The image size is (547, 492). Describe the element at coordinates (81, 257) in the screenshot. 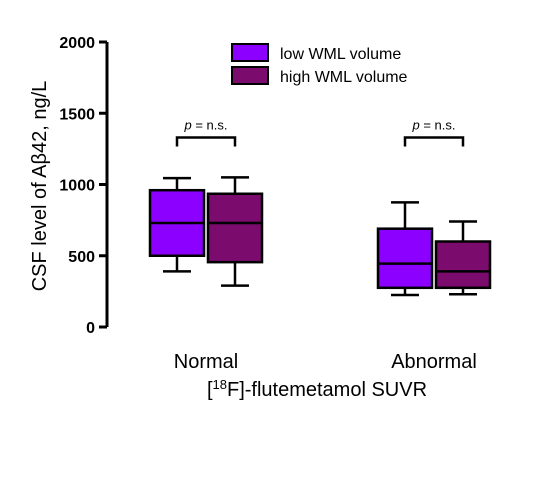

I see `y-tick-label-500: 500` at that location.